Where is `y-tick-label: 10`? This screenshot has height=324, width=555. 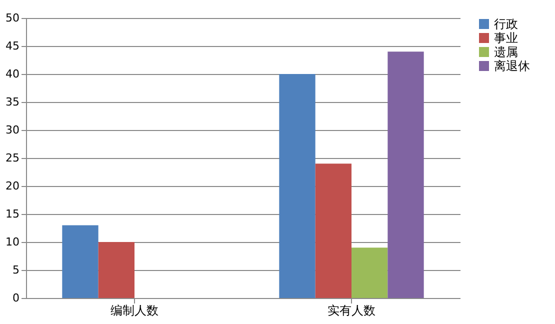 y-tick-label: 10 is located at coordinates (13, 242).